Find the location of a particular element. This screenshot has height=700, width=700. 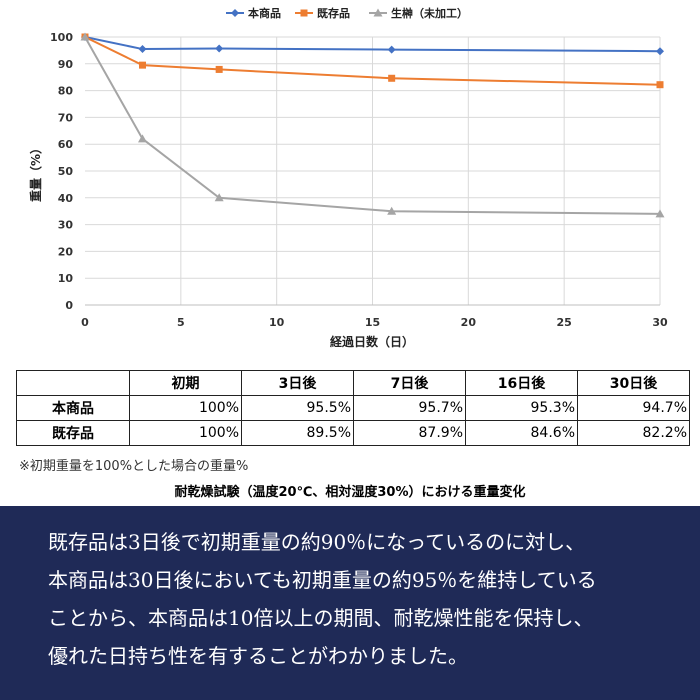

legend-label: 既存品 is located at coordinates (333, 13).